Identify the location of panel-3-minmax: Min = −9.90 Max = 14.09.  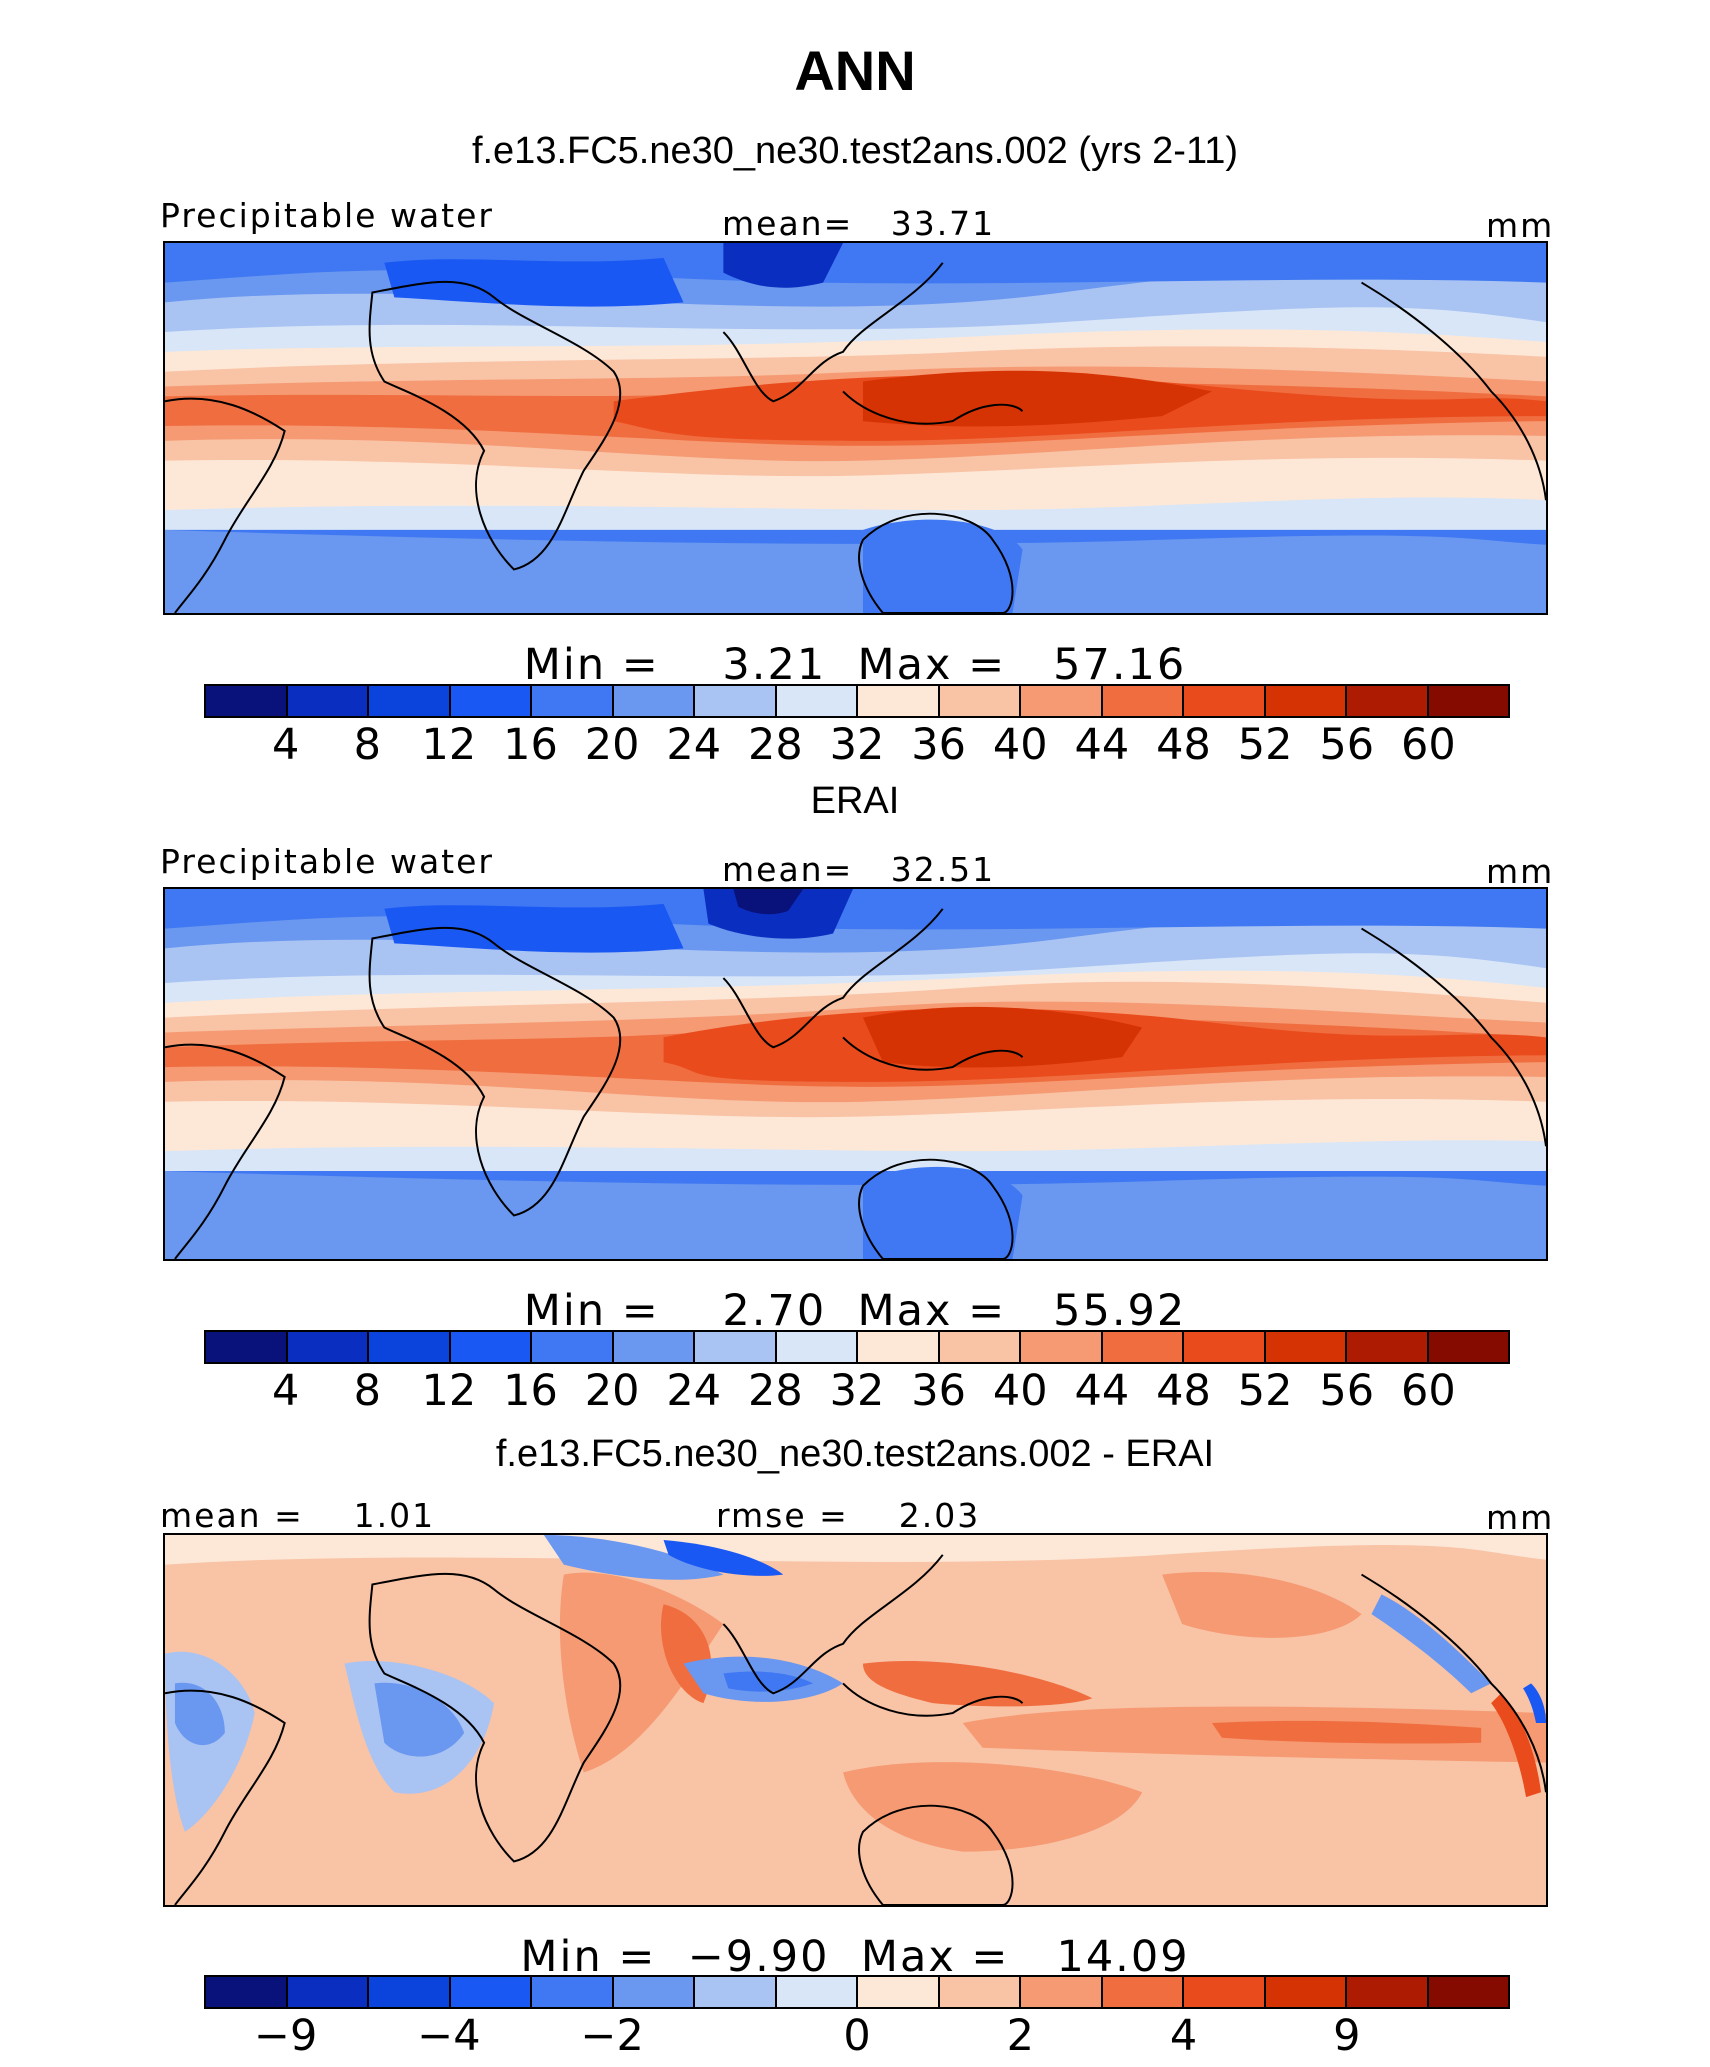
(855, 1957).